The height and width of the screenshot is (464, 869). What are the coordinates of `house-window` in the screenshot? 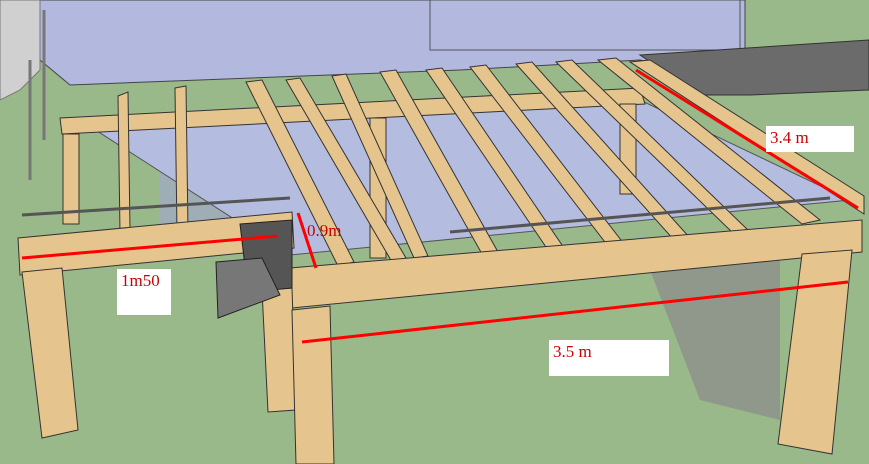 It's located at (585, 25).